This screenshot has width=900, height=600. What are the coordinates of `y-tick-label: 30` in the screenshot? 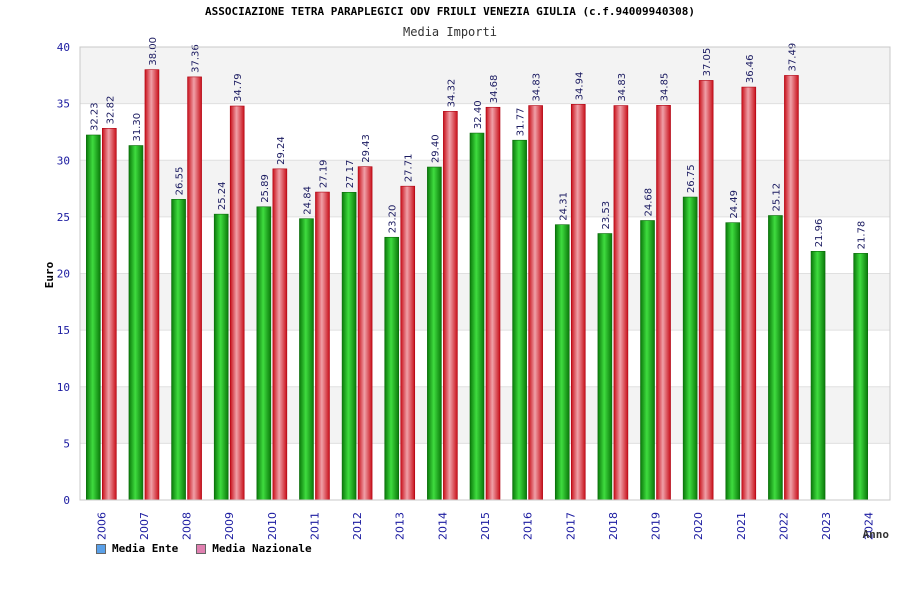 It's located at (63, 160).